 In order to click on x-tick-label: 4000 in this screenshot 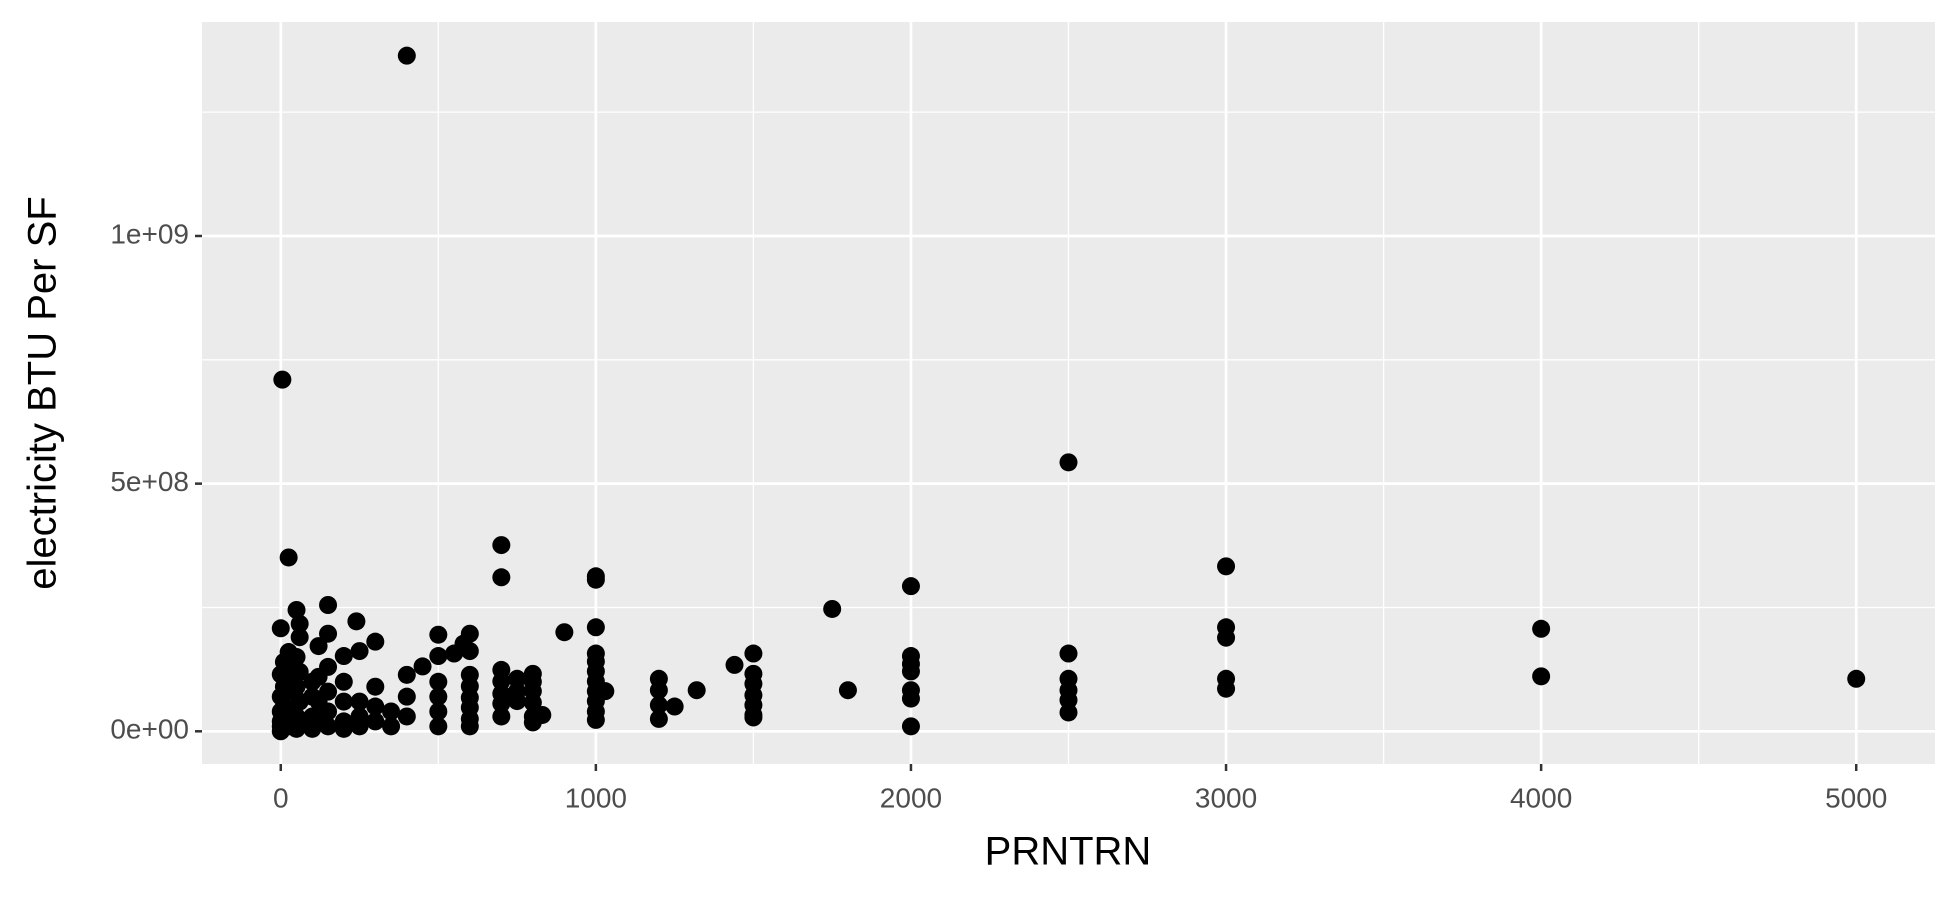, I will do `click(1541, 797)`.